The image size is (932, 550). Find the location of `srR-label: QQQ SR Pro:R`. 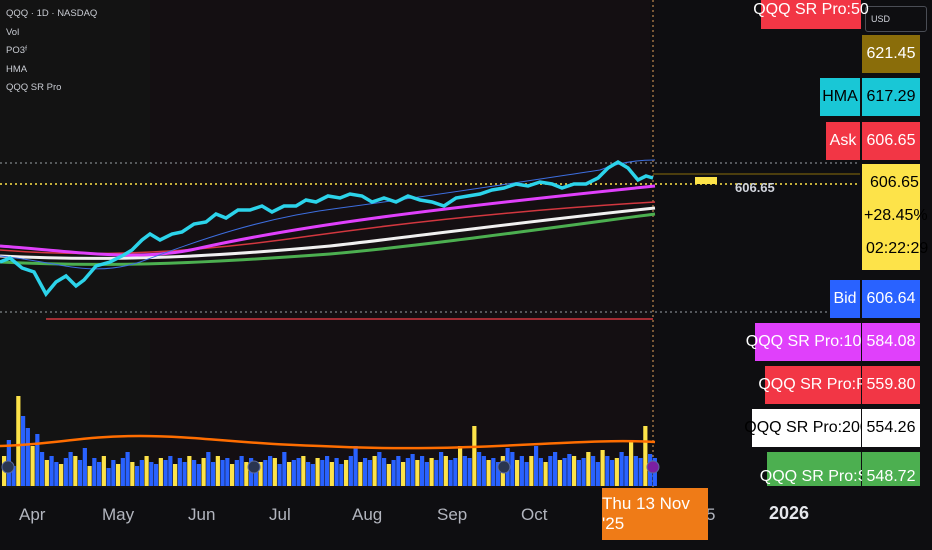

srR-label: QQQ SR Pro:R is located at coordinates (813, 385).